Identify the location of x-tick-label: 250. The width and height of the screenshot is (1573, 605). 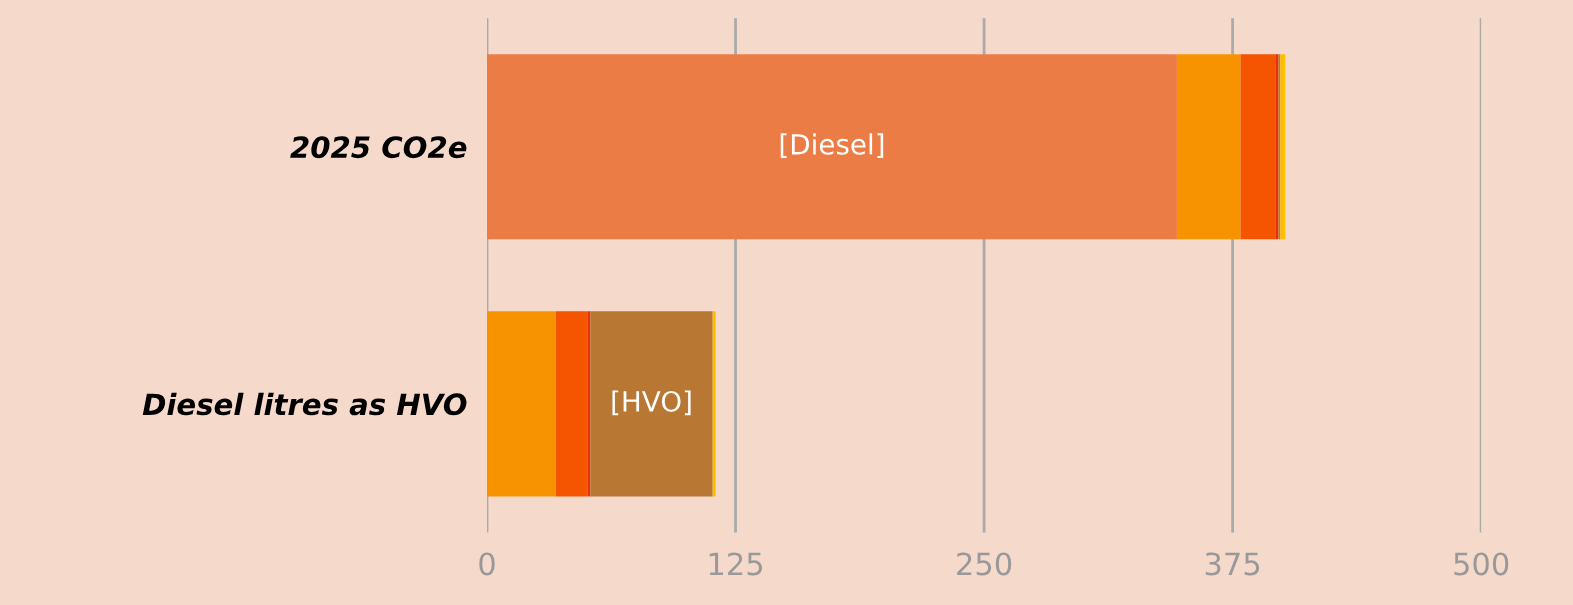
(984, 564).